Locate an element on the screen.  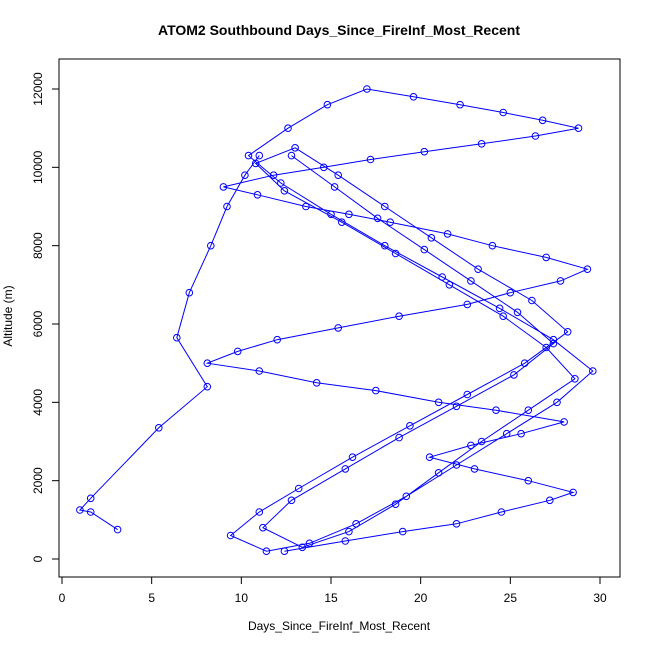
x-axis-label: Days_Since_FireInf_Most_Recent is located at coordinates (339, 626).